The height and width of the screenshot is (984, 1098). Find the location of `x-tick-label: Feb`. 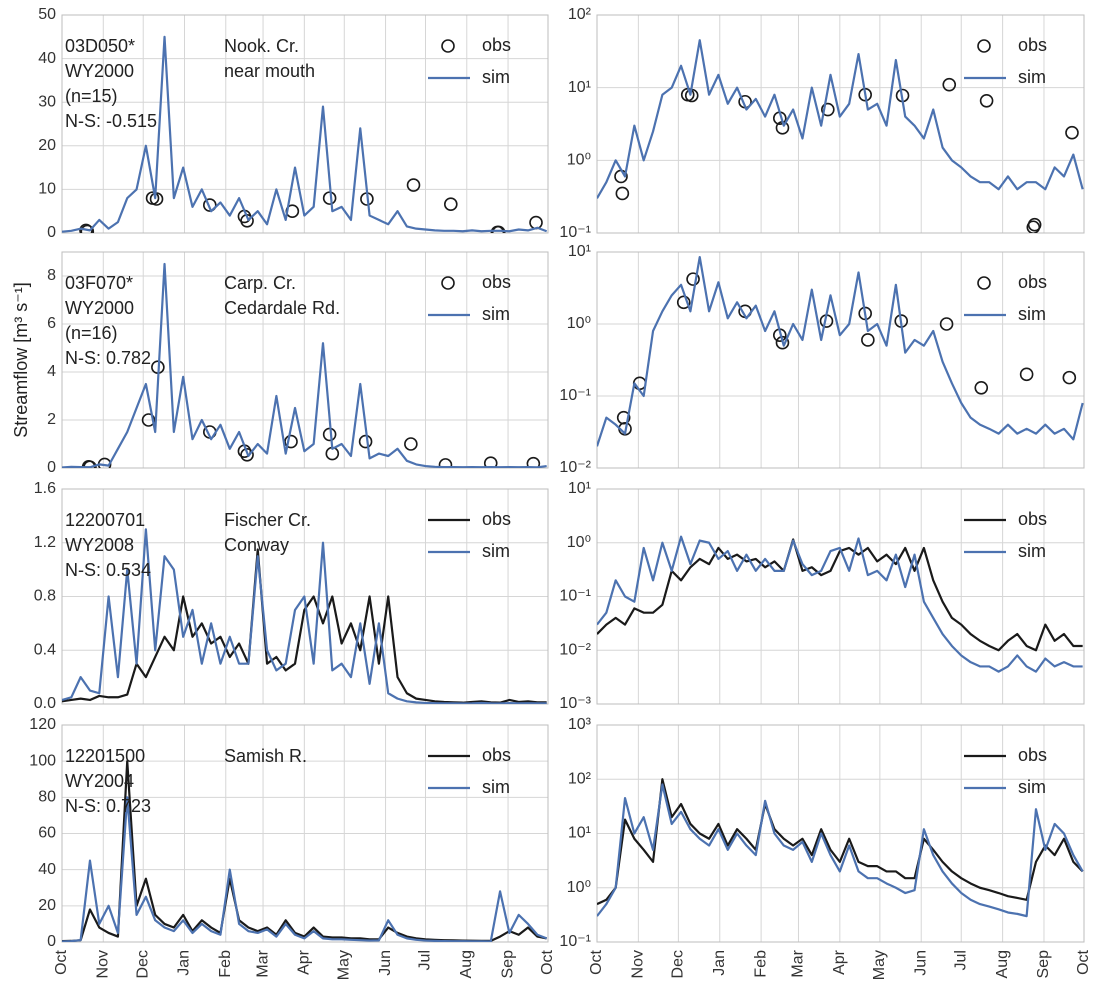

x-tick-label: Feb is located at coordinates (225, 964).